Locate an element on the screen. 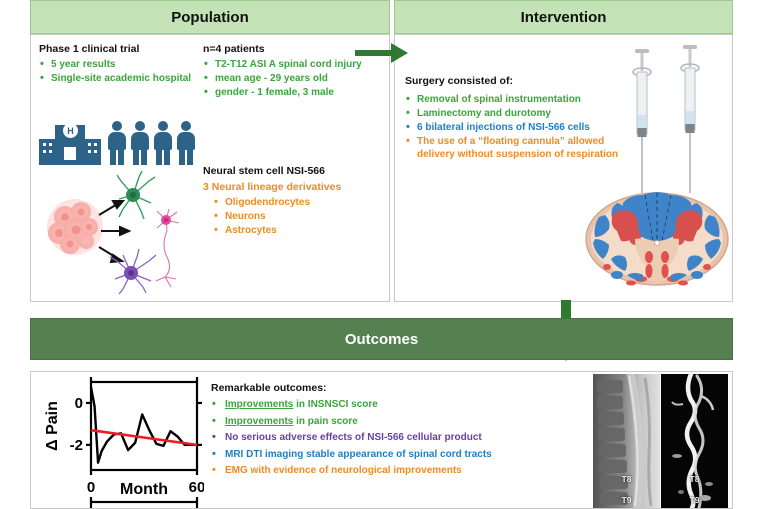  surgery-item: 6 bilateral injections of NSI-566 cells is located at coordinates (512, 127).